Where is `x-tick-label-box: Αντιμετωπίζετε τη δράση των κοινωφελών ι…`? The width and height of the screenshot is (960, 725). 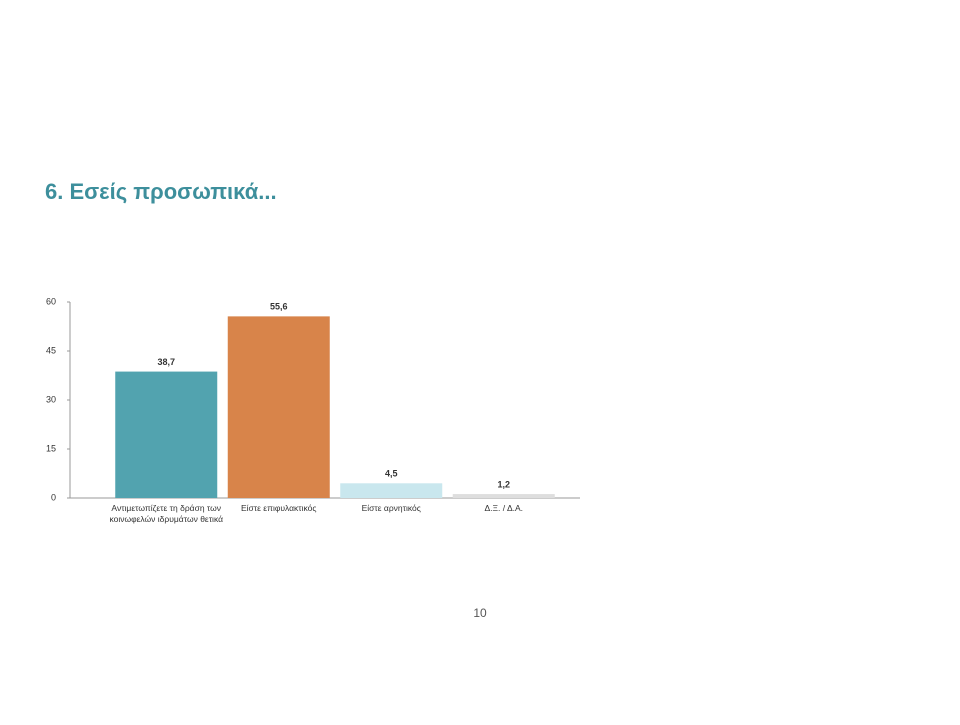
x-tick-label-box: Αντιμετωπίζετε τη δράση των κοινωφελών ι… is located at coordinates (166, 513).